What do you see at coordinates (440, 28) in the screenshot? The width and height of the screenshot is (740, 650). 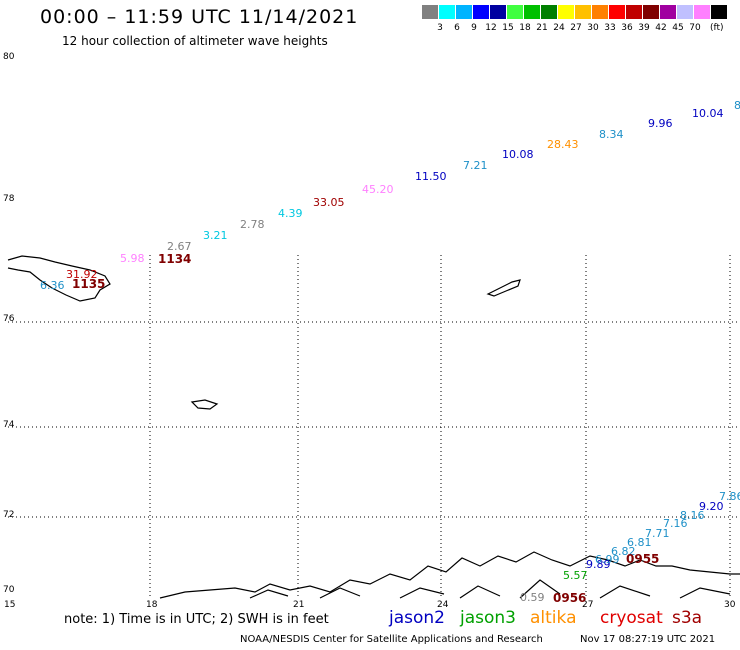 I see `legend-label: 3` at bounding box center [440, 28].